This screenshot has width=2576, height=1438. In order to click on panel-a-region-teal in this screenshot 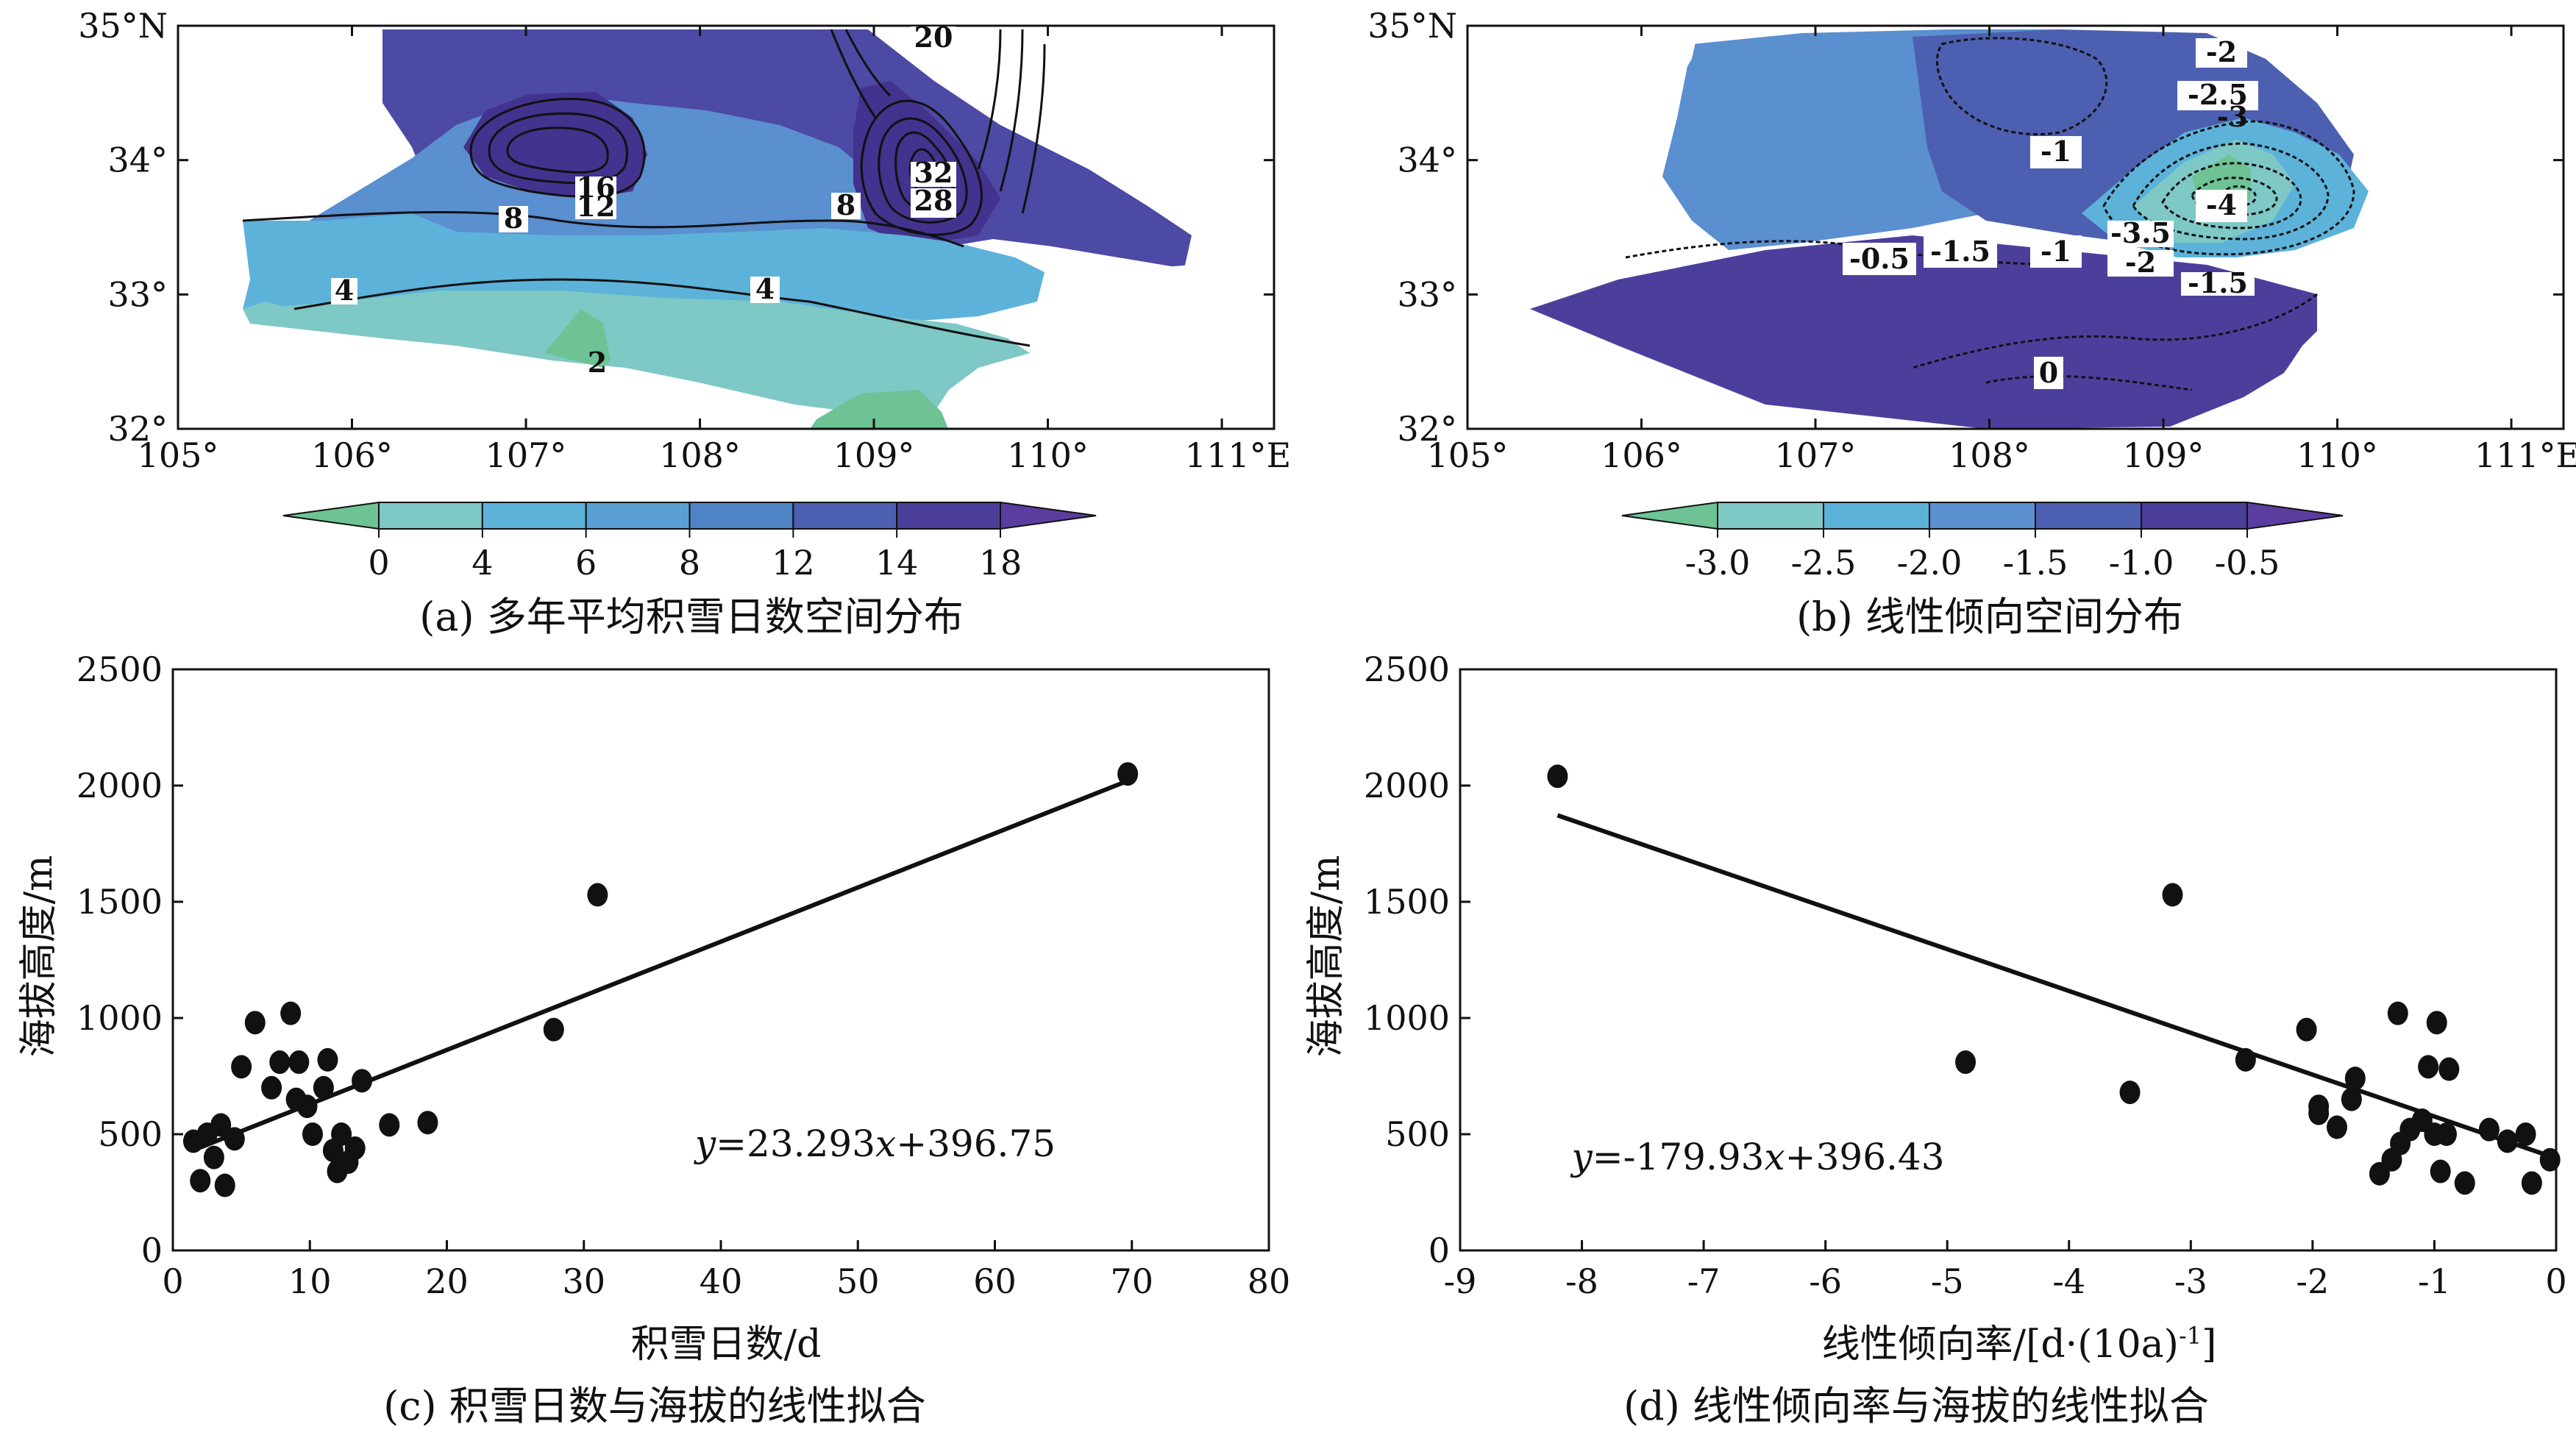, I will do `click(640, 357)`.